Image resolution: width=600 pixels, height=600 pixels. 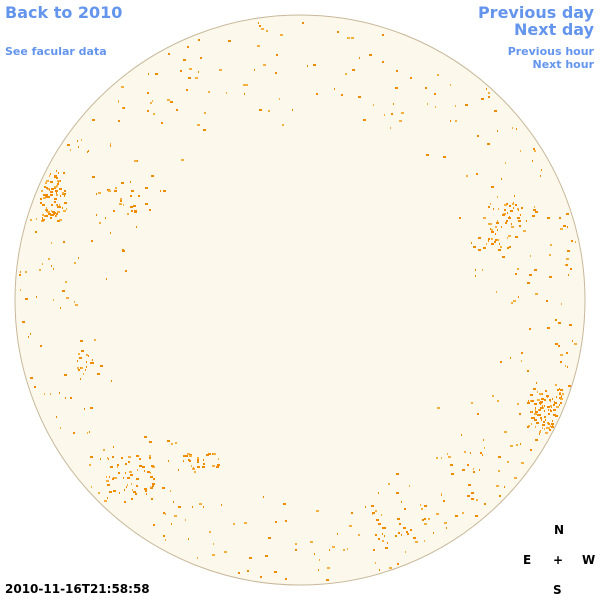 What do you see at coordinates (563, 64) in the screenshot?
I see `next-hour-link: Next hour` at bounding box center [563, 64].